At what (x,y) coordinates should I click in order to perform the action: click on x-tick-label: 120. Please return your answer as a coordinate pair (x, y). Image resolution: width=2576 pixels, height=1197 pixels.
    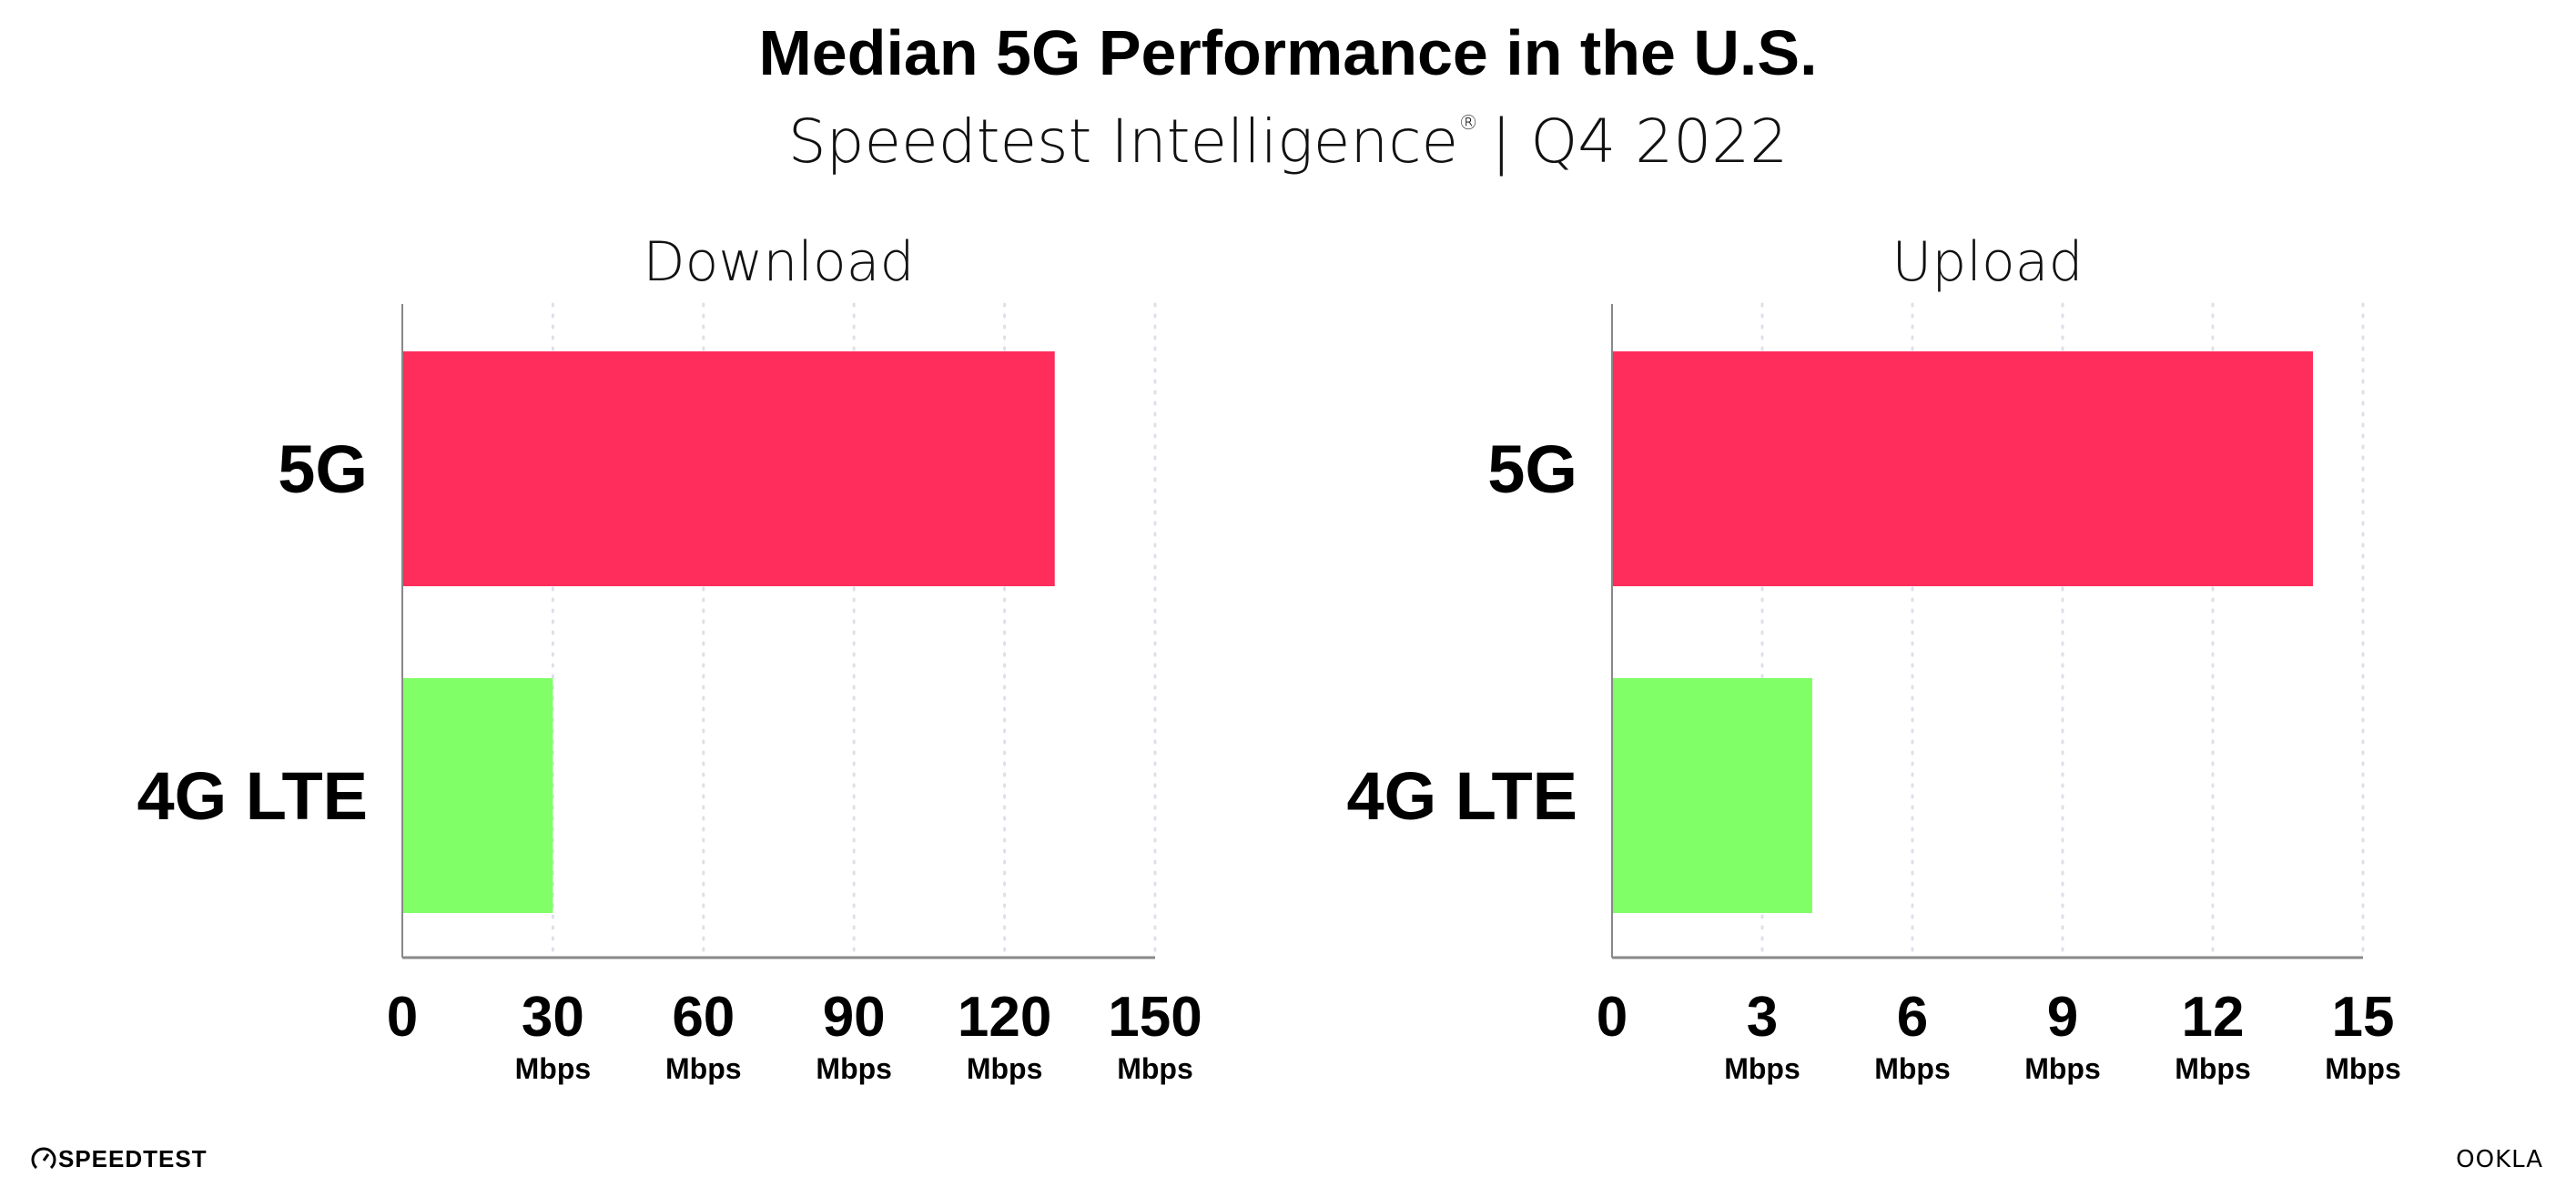
    Looking at the image, I should click on (1005, 1018).